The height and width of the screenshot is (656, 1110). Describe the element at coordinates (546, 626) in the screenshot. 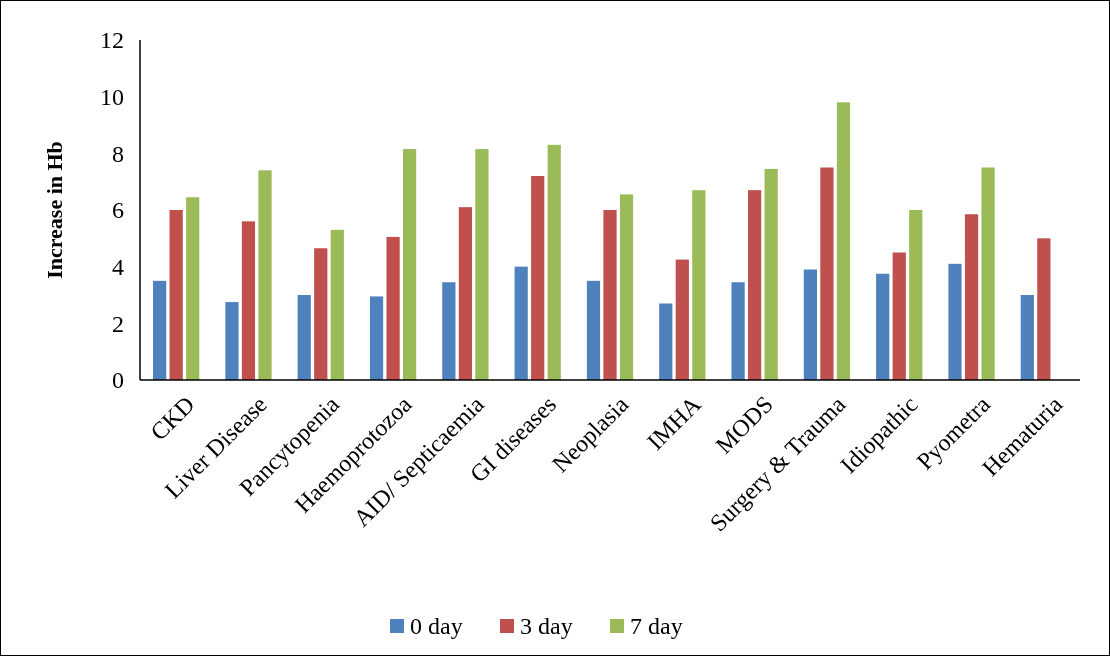

I see `legend-label: 3 day` at that location.